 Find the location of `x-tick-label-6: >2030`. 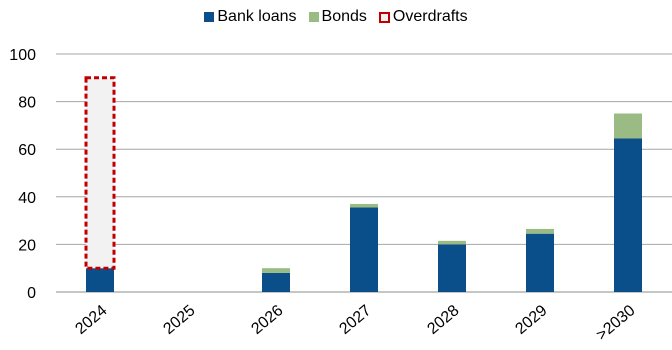

x-tick-label-6: >2030 is located at coordinates (615, 323).